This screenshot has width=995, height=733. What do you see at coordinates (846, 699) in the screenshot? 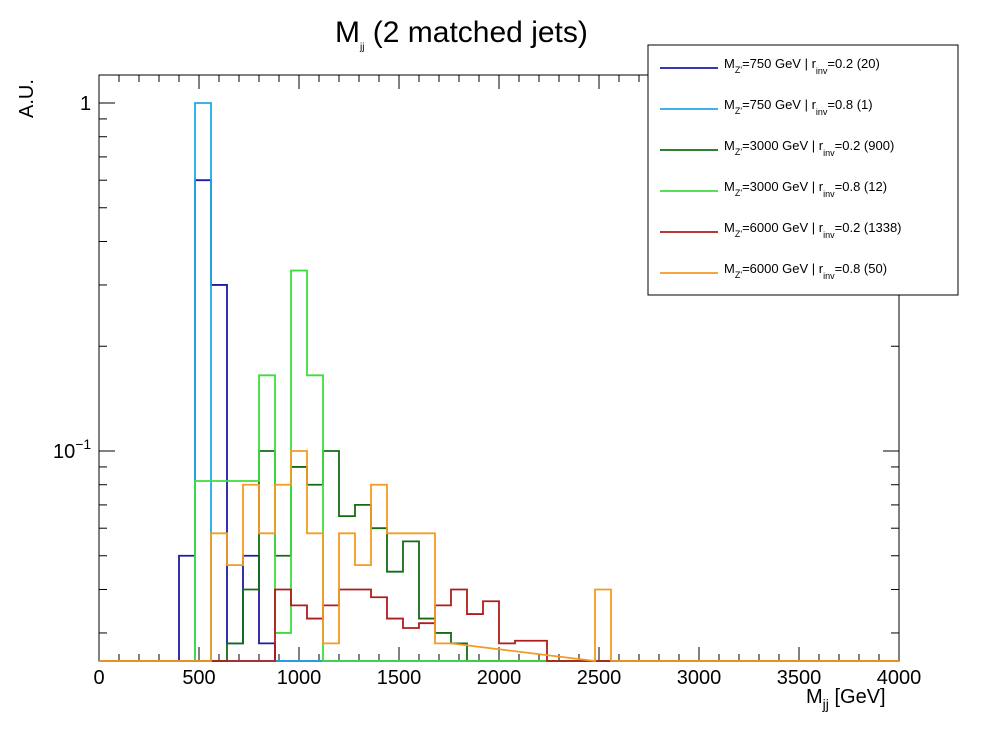
I see `x-axis-label: Mjj [GeV]` at bounding box center [846, 699].